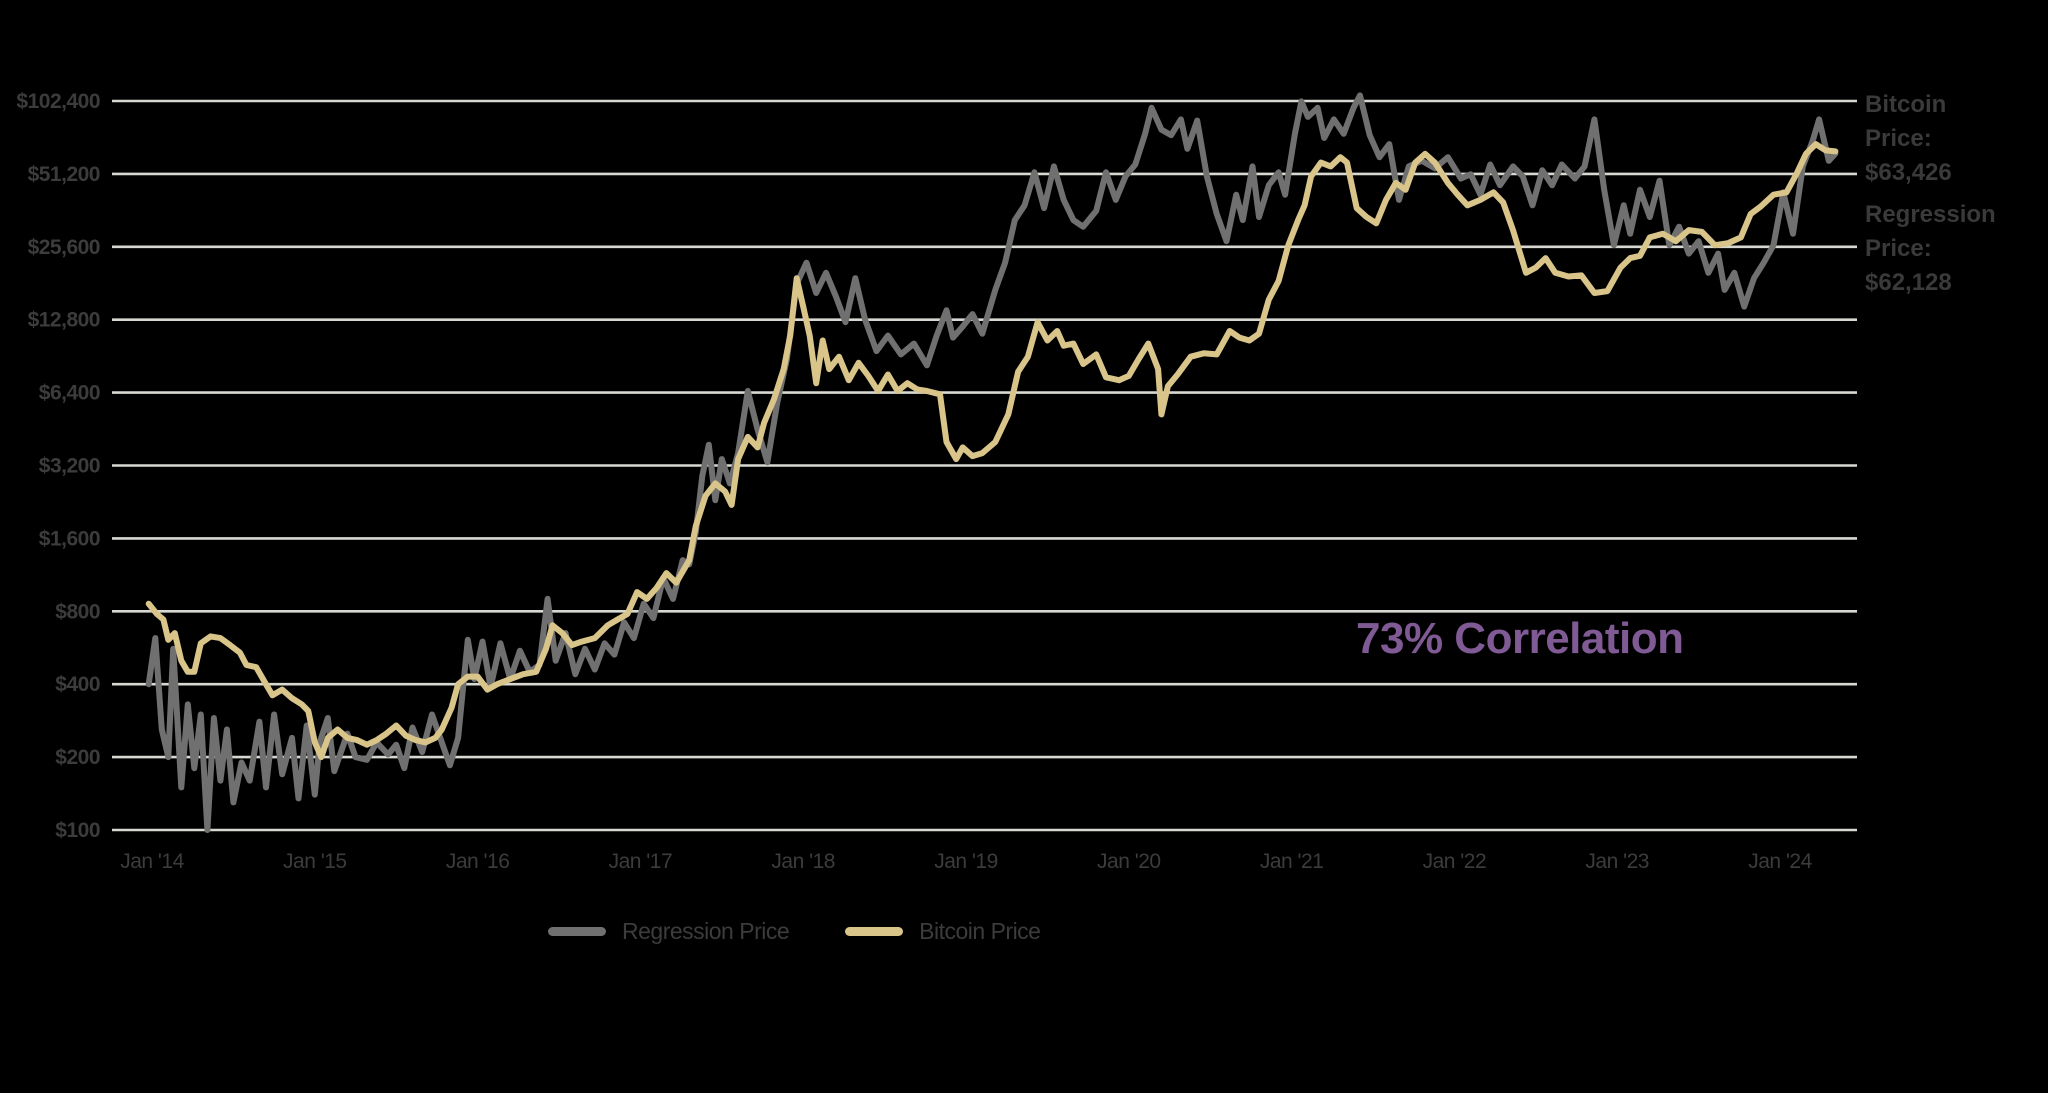 The height and width of the screenshot is (1093, 2048). I want to click on x-tick-label: Jan '23, so click(1617, 861).